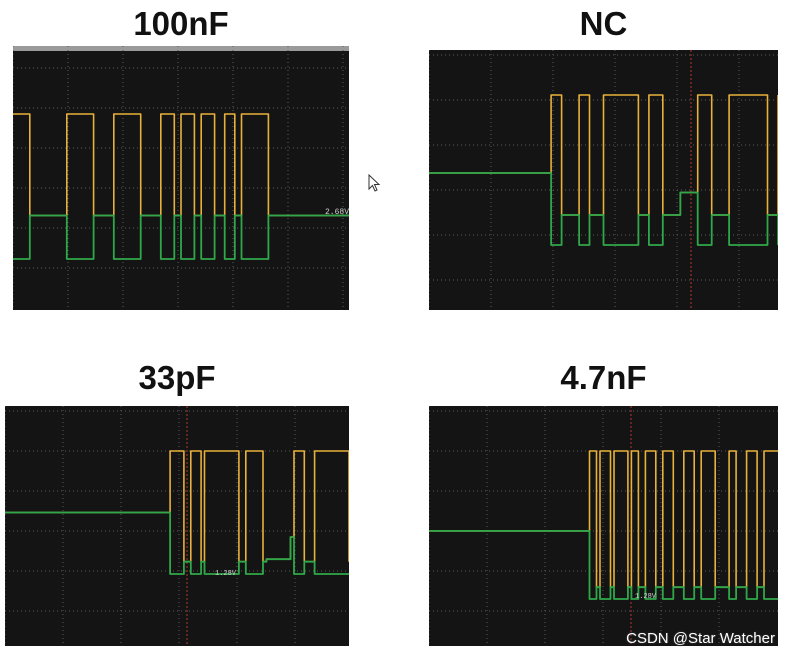  Describe the element at coordinates (177, 377) in the screenshot. I see `panel-title: 33pF` at that location.